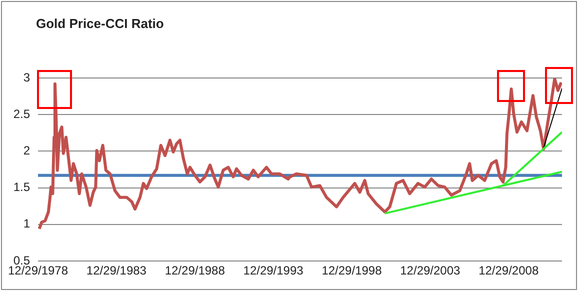 This screenshot has height=291, width=578. What do you see at coordinates (21, 187) in the screenshot?
I see `y-tick-label: 1.5` at bounding box center [21, 187].